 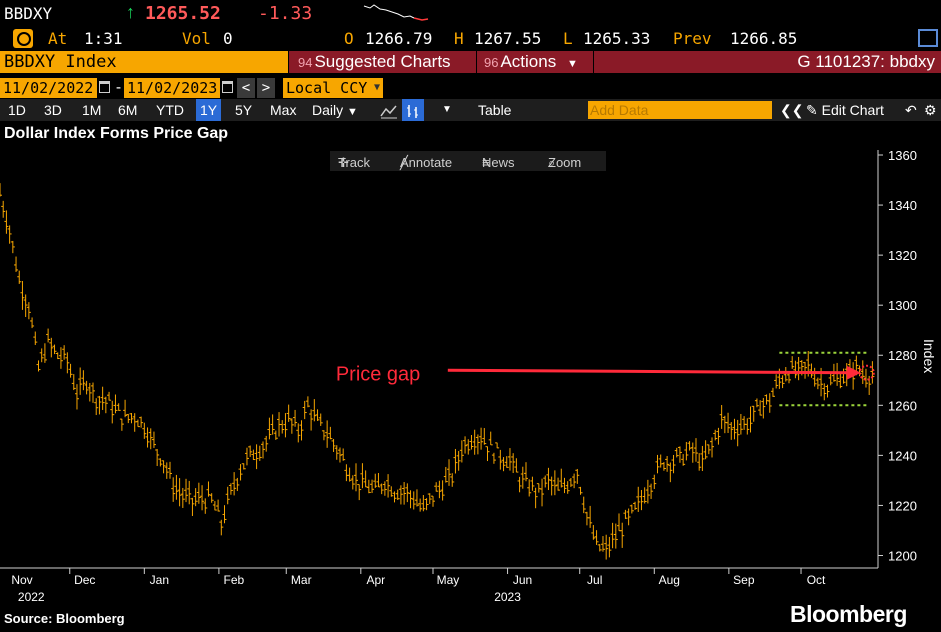 I want to click on x-tick-label: Feb, so click(x=234, y=580).